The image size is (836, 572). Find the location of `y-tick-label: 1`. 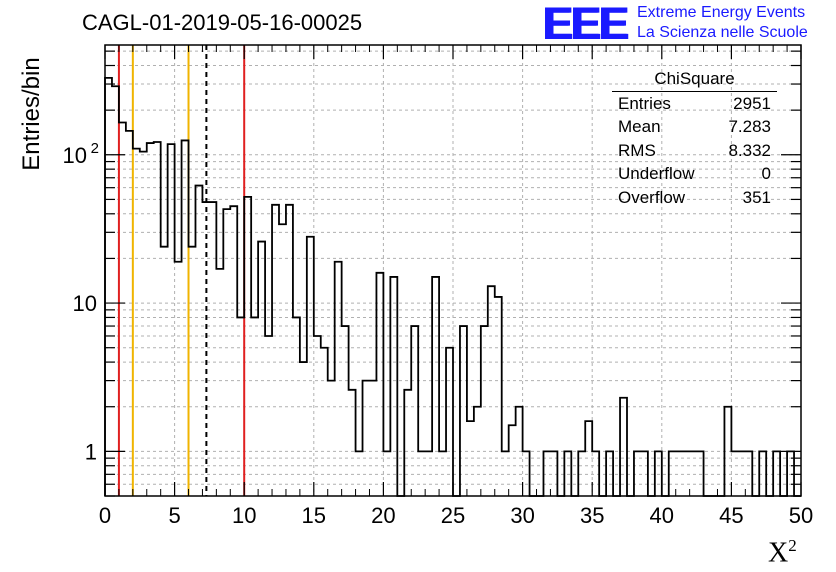

y-tick-label: 1 is located at coordinates (91, 451).